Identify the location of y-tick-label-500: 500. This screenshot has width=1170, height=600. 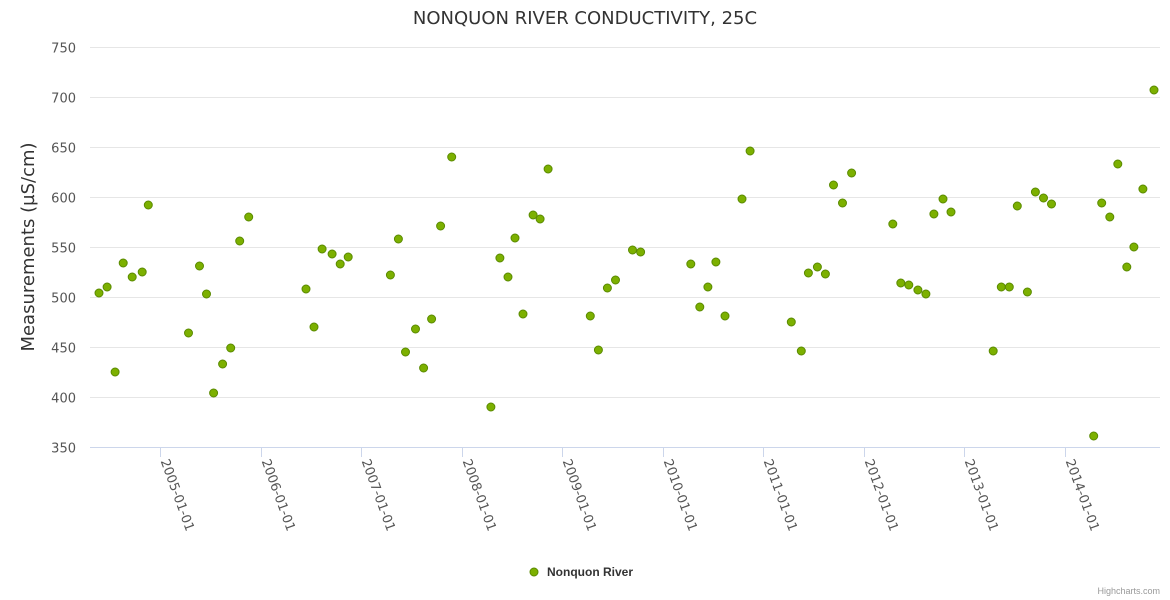
(63, 299).